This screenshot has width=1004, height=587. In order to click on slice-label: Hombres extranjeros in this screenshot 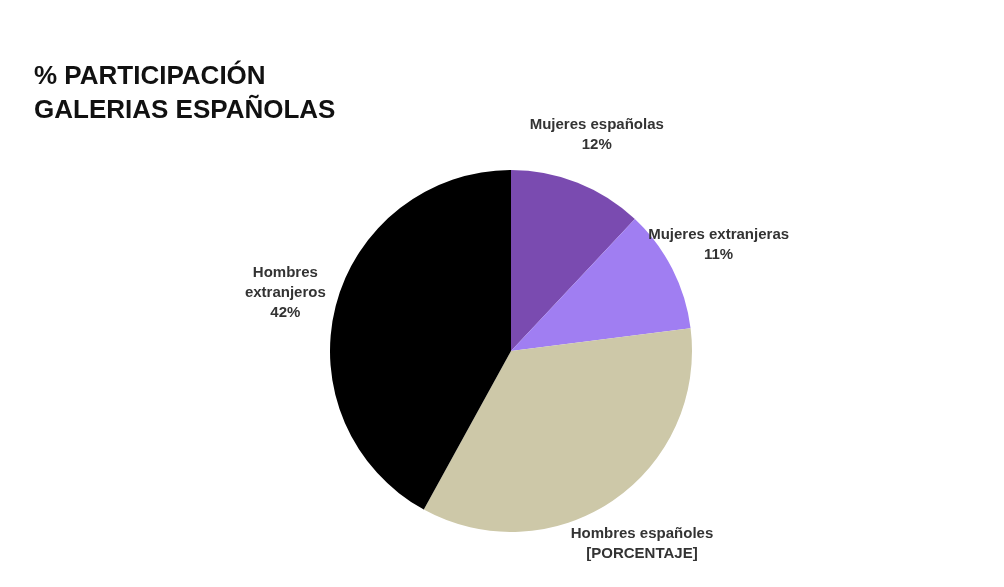, I will do `click(285, 282)`.